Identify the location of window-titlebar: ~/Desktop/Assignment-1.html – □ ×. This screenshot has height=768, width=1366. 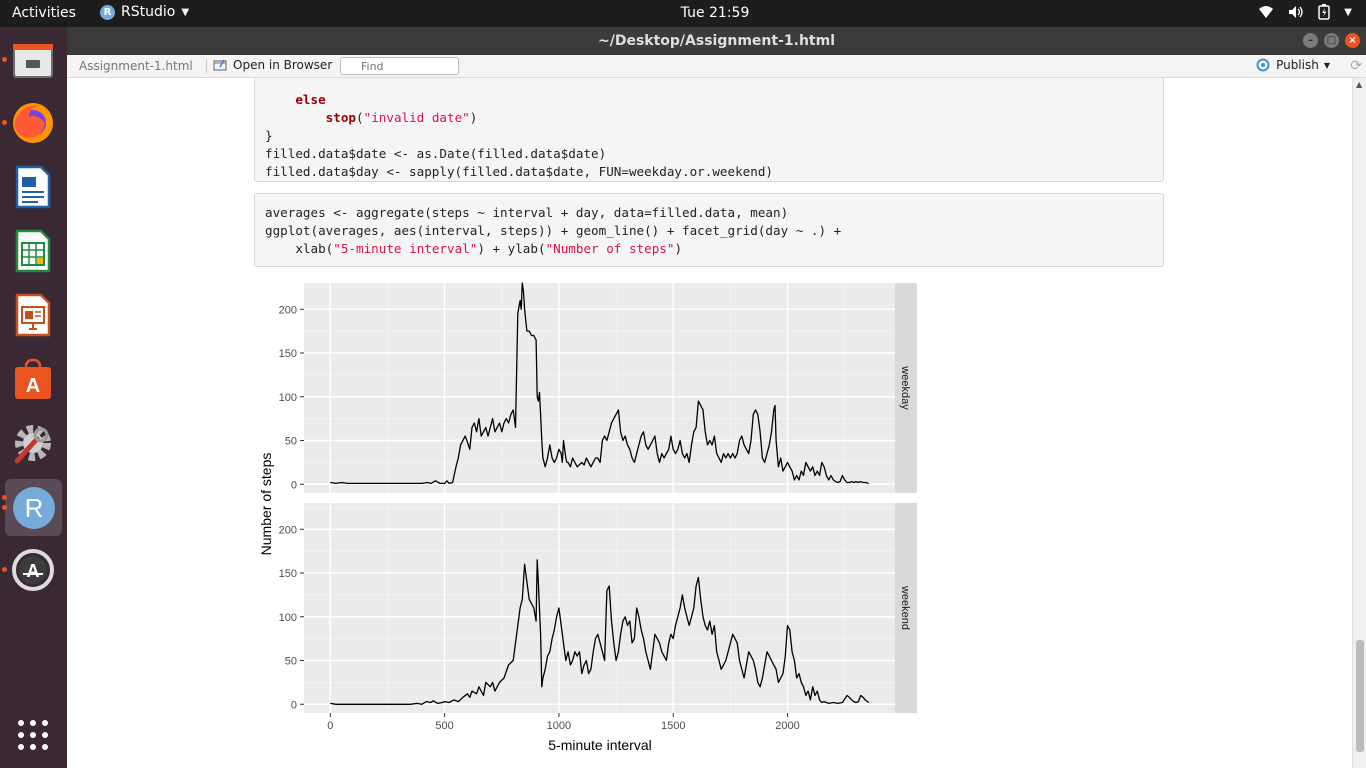
(716, 41).